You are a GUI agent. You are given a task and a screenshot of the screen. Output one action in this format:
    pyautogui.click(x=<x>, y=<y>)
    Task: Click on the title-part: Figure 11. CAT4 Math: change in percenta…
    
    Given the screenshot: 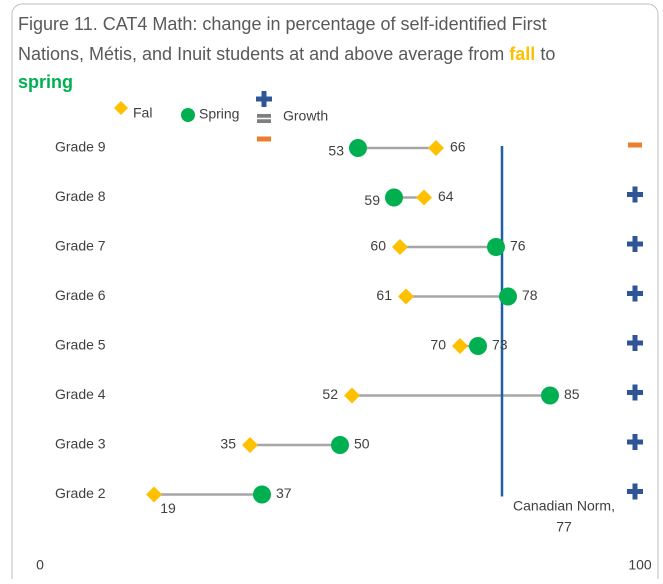 What is the action you would take?
    pyautogui.click(x=282, y=24)
    